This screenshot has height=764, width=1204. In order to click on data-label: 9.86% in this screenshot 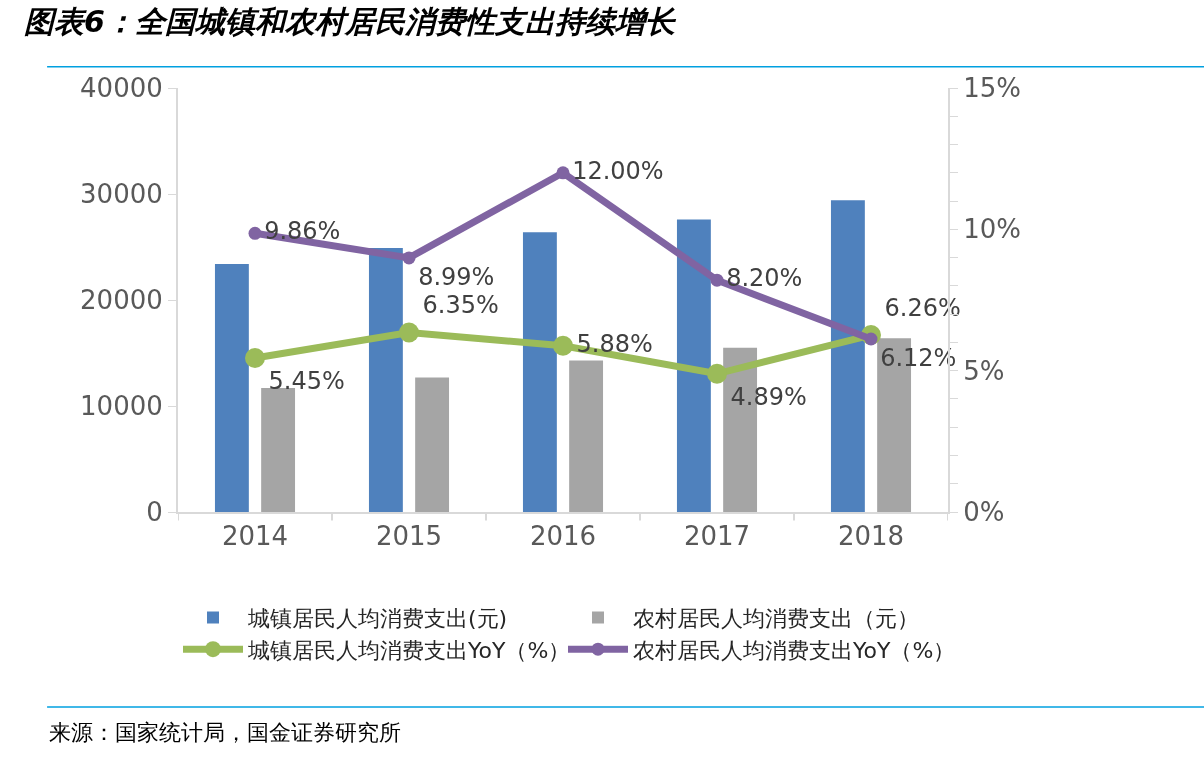, I will do `click(302, 231)`.